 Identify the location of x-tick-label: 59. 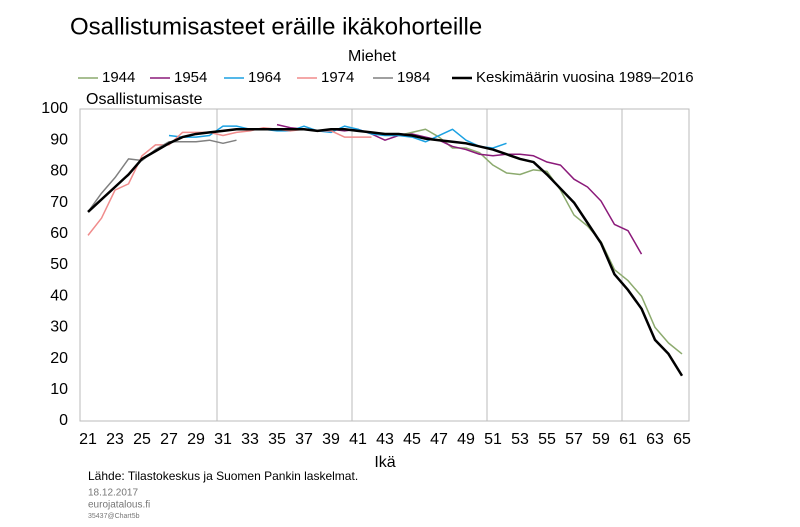
(601, 439).